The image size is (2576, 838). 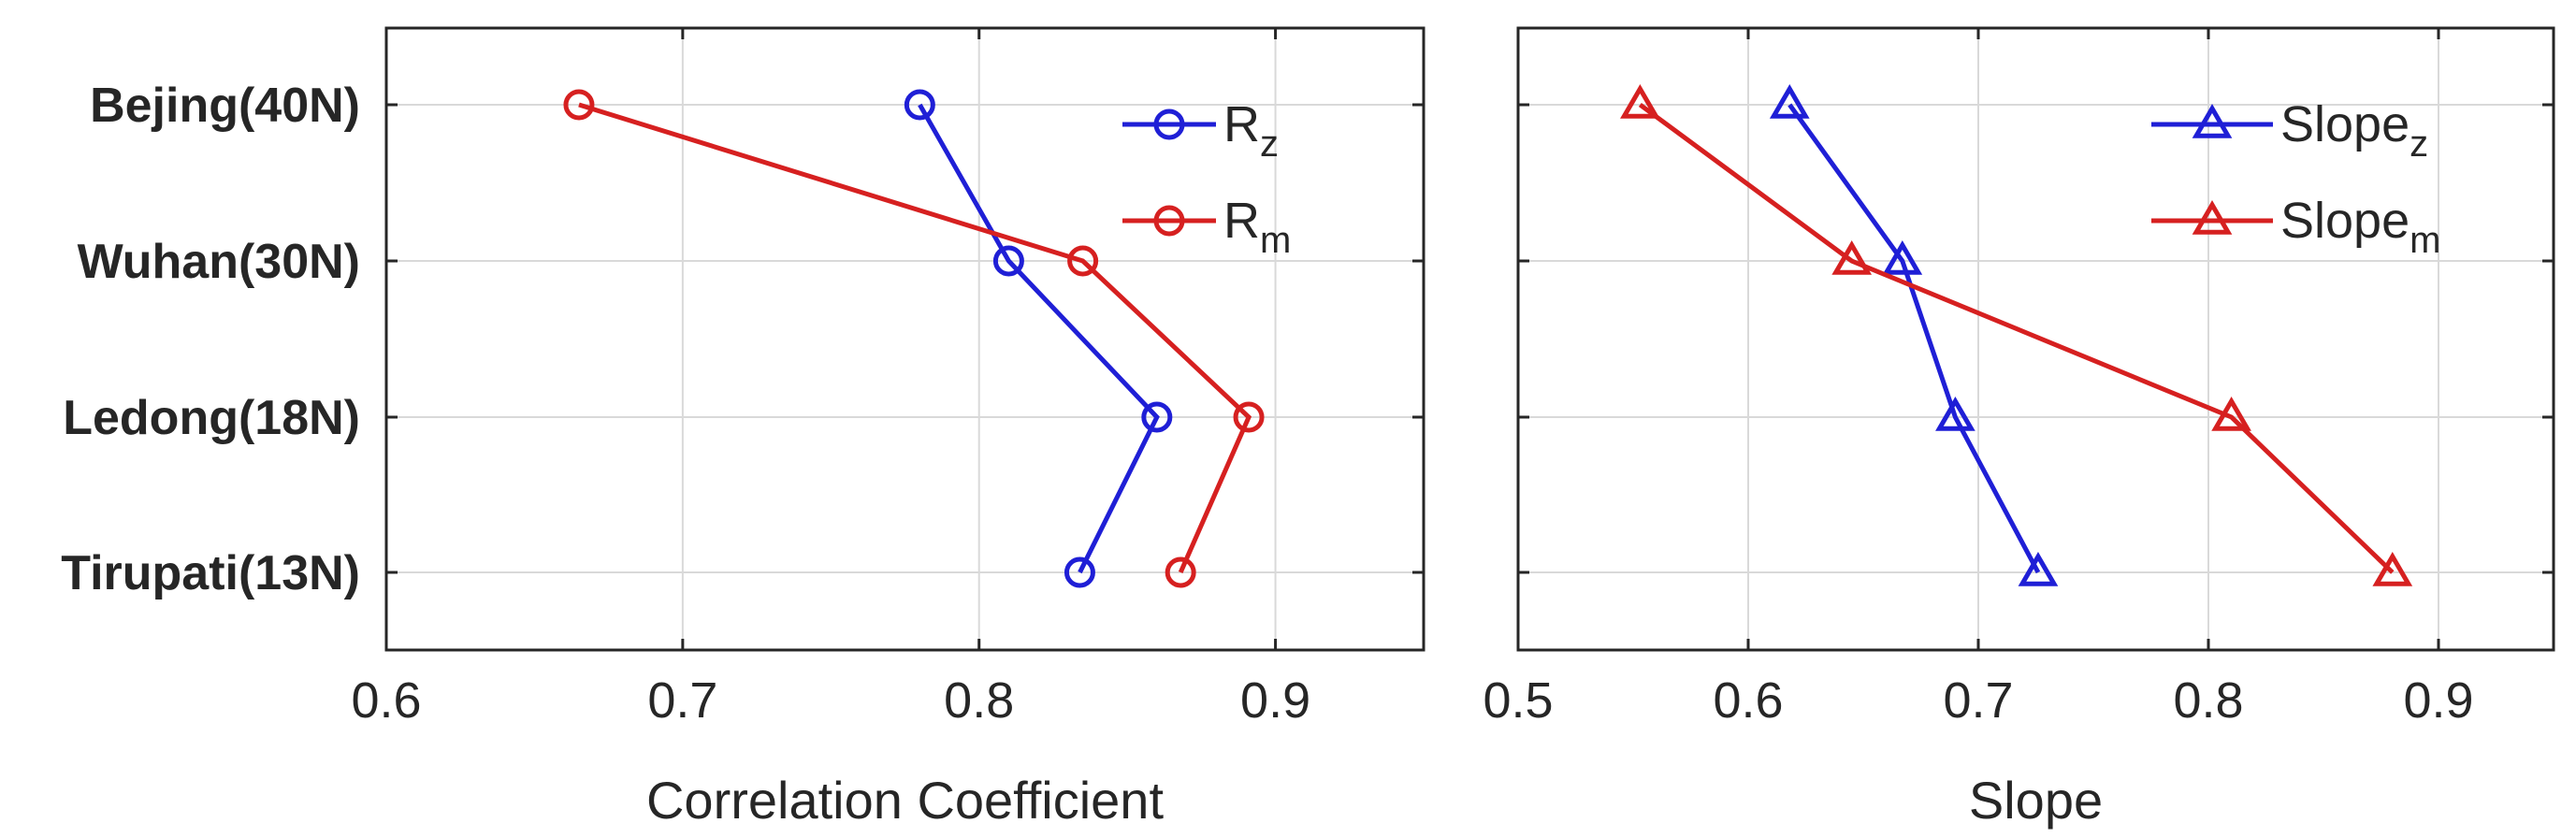 What do you see at coordinates (219, 262) in the screenshot?
I see `category-label: Wuhan(30N)` at bounding box center [219, 262].